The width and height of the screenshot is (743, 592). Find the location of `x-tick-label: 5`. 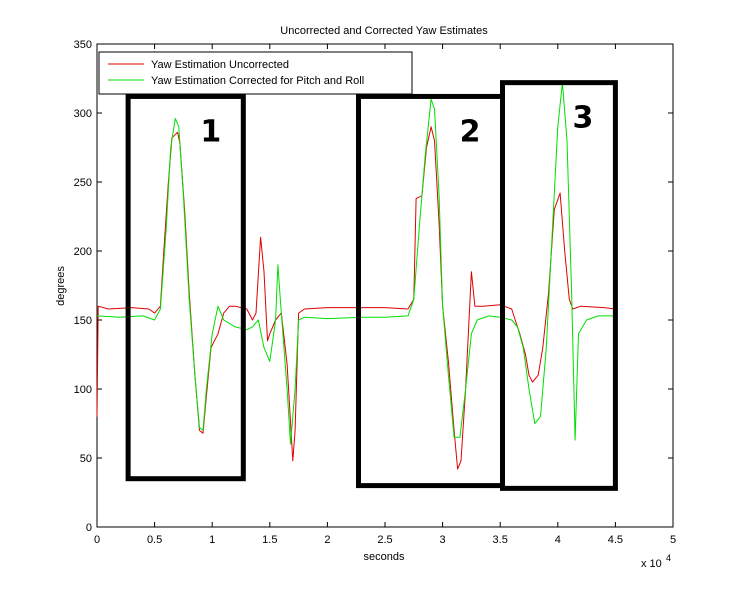

x-tick-label: 5 is located at coordinates (673, 540).